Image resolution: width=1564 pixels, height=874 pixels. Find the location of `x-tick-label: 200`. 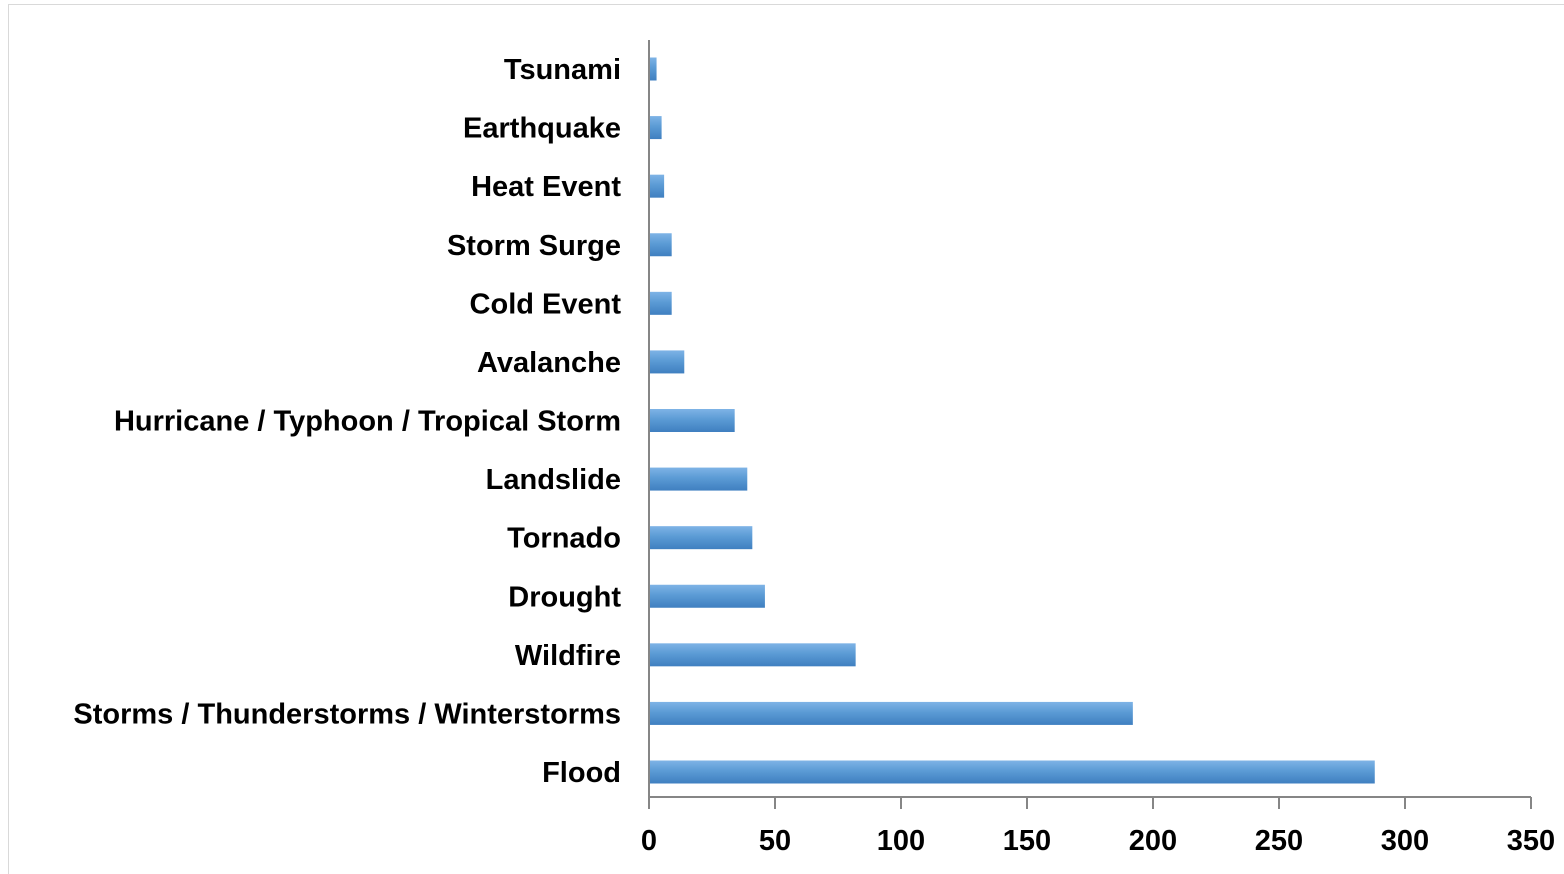

x-tick-label: 200 is located at coordinates (1153, 841).